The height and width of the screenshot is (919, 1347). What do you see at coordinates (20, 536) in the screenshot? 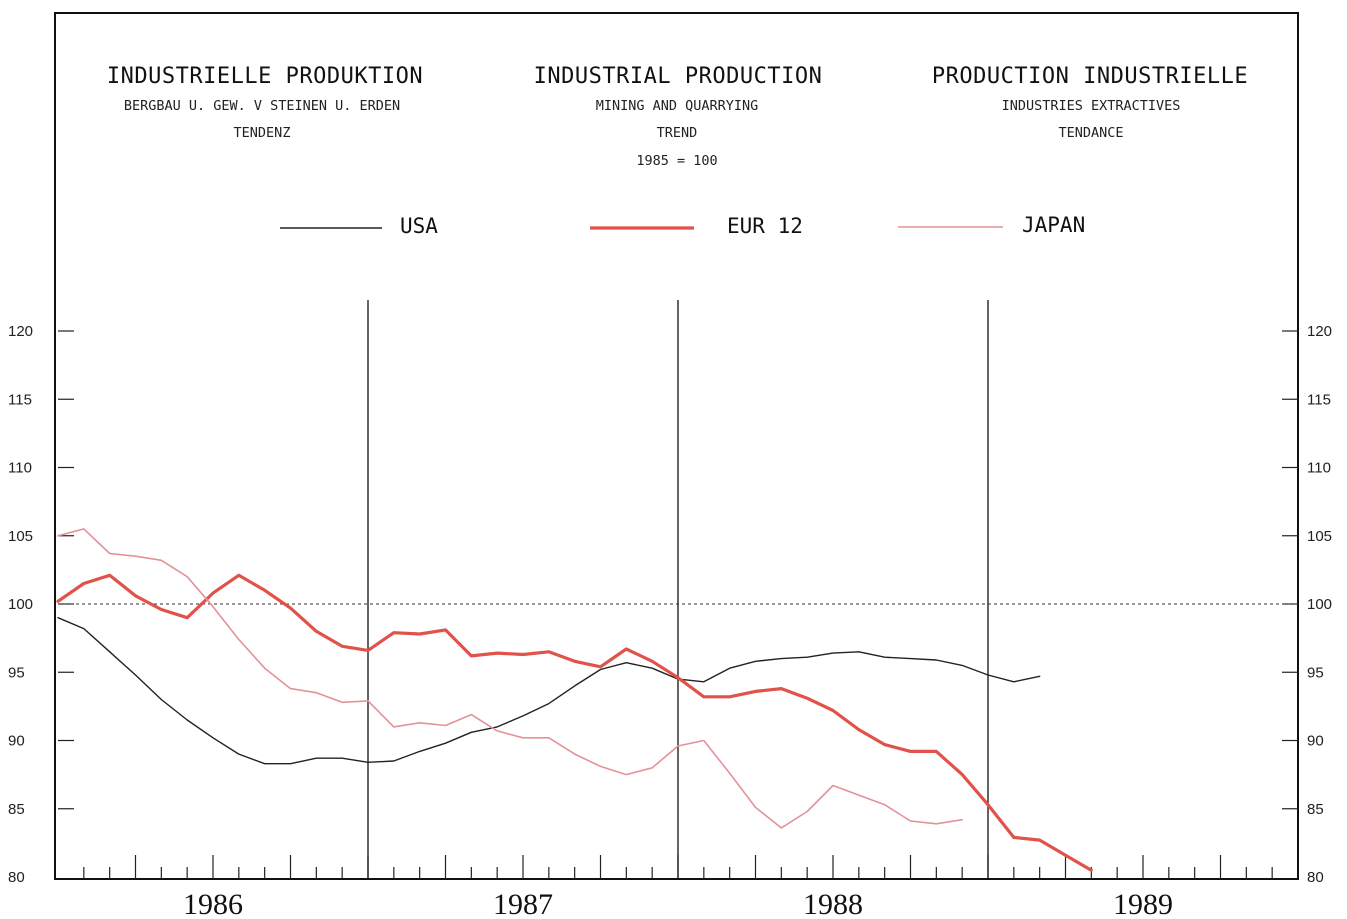
I see `y-tick-label-left: 105` at bounding box center [20, 536].